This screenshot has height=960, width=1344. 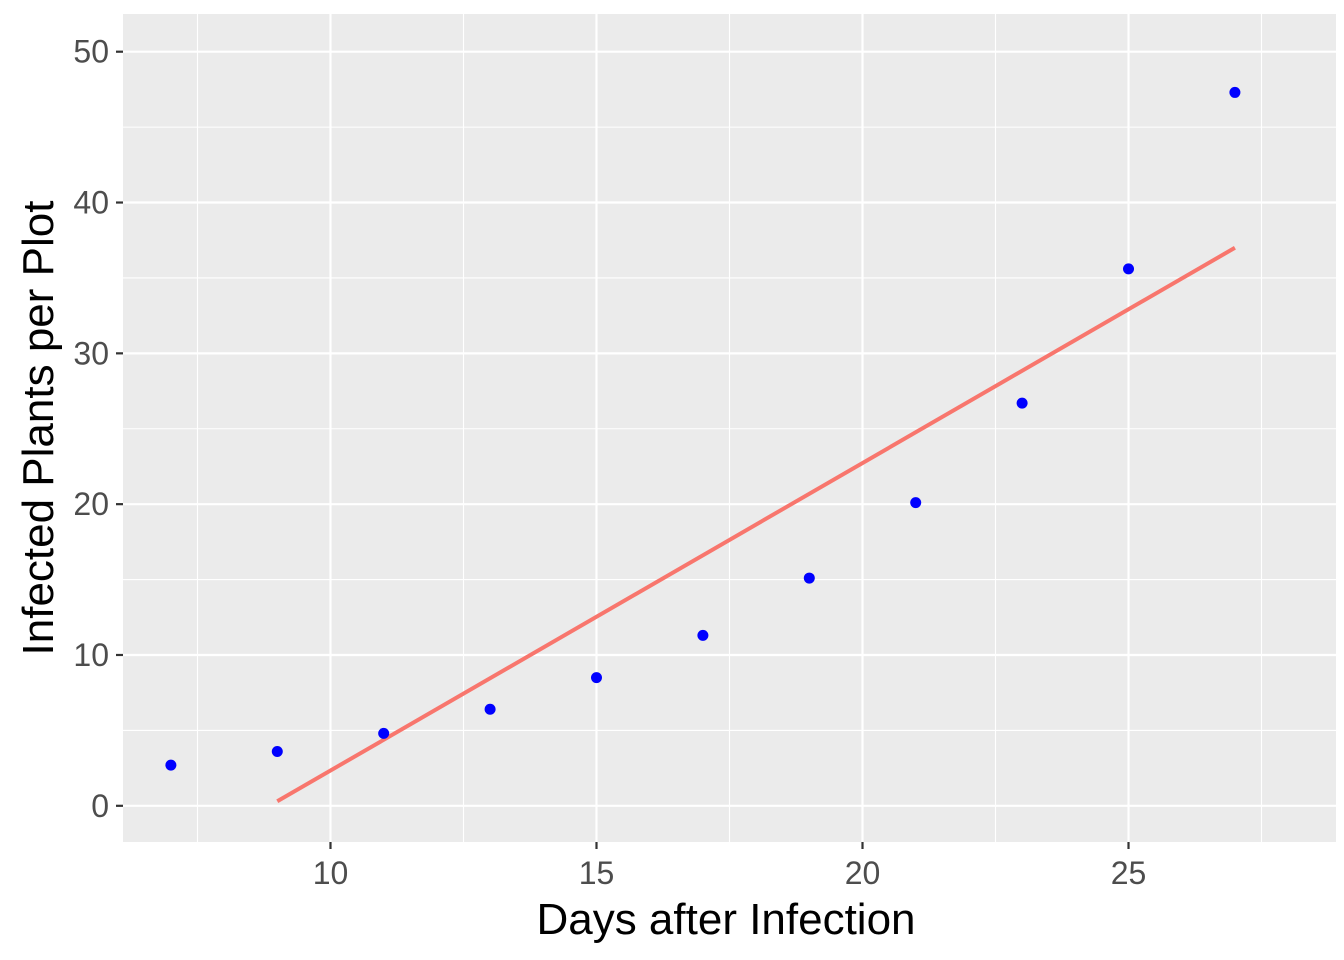 What do you see at coordinates (597, 873) in the screenshot?
I see `x-tick-label: 15` at bounding box center [597, 873].